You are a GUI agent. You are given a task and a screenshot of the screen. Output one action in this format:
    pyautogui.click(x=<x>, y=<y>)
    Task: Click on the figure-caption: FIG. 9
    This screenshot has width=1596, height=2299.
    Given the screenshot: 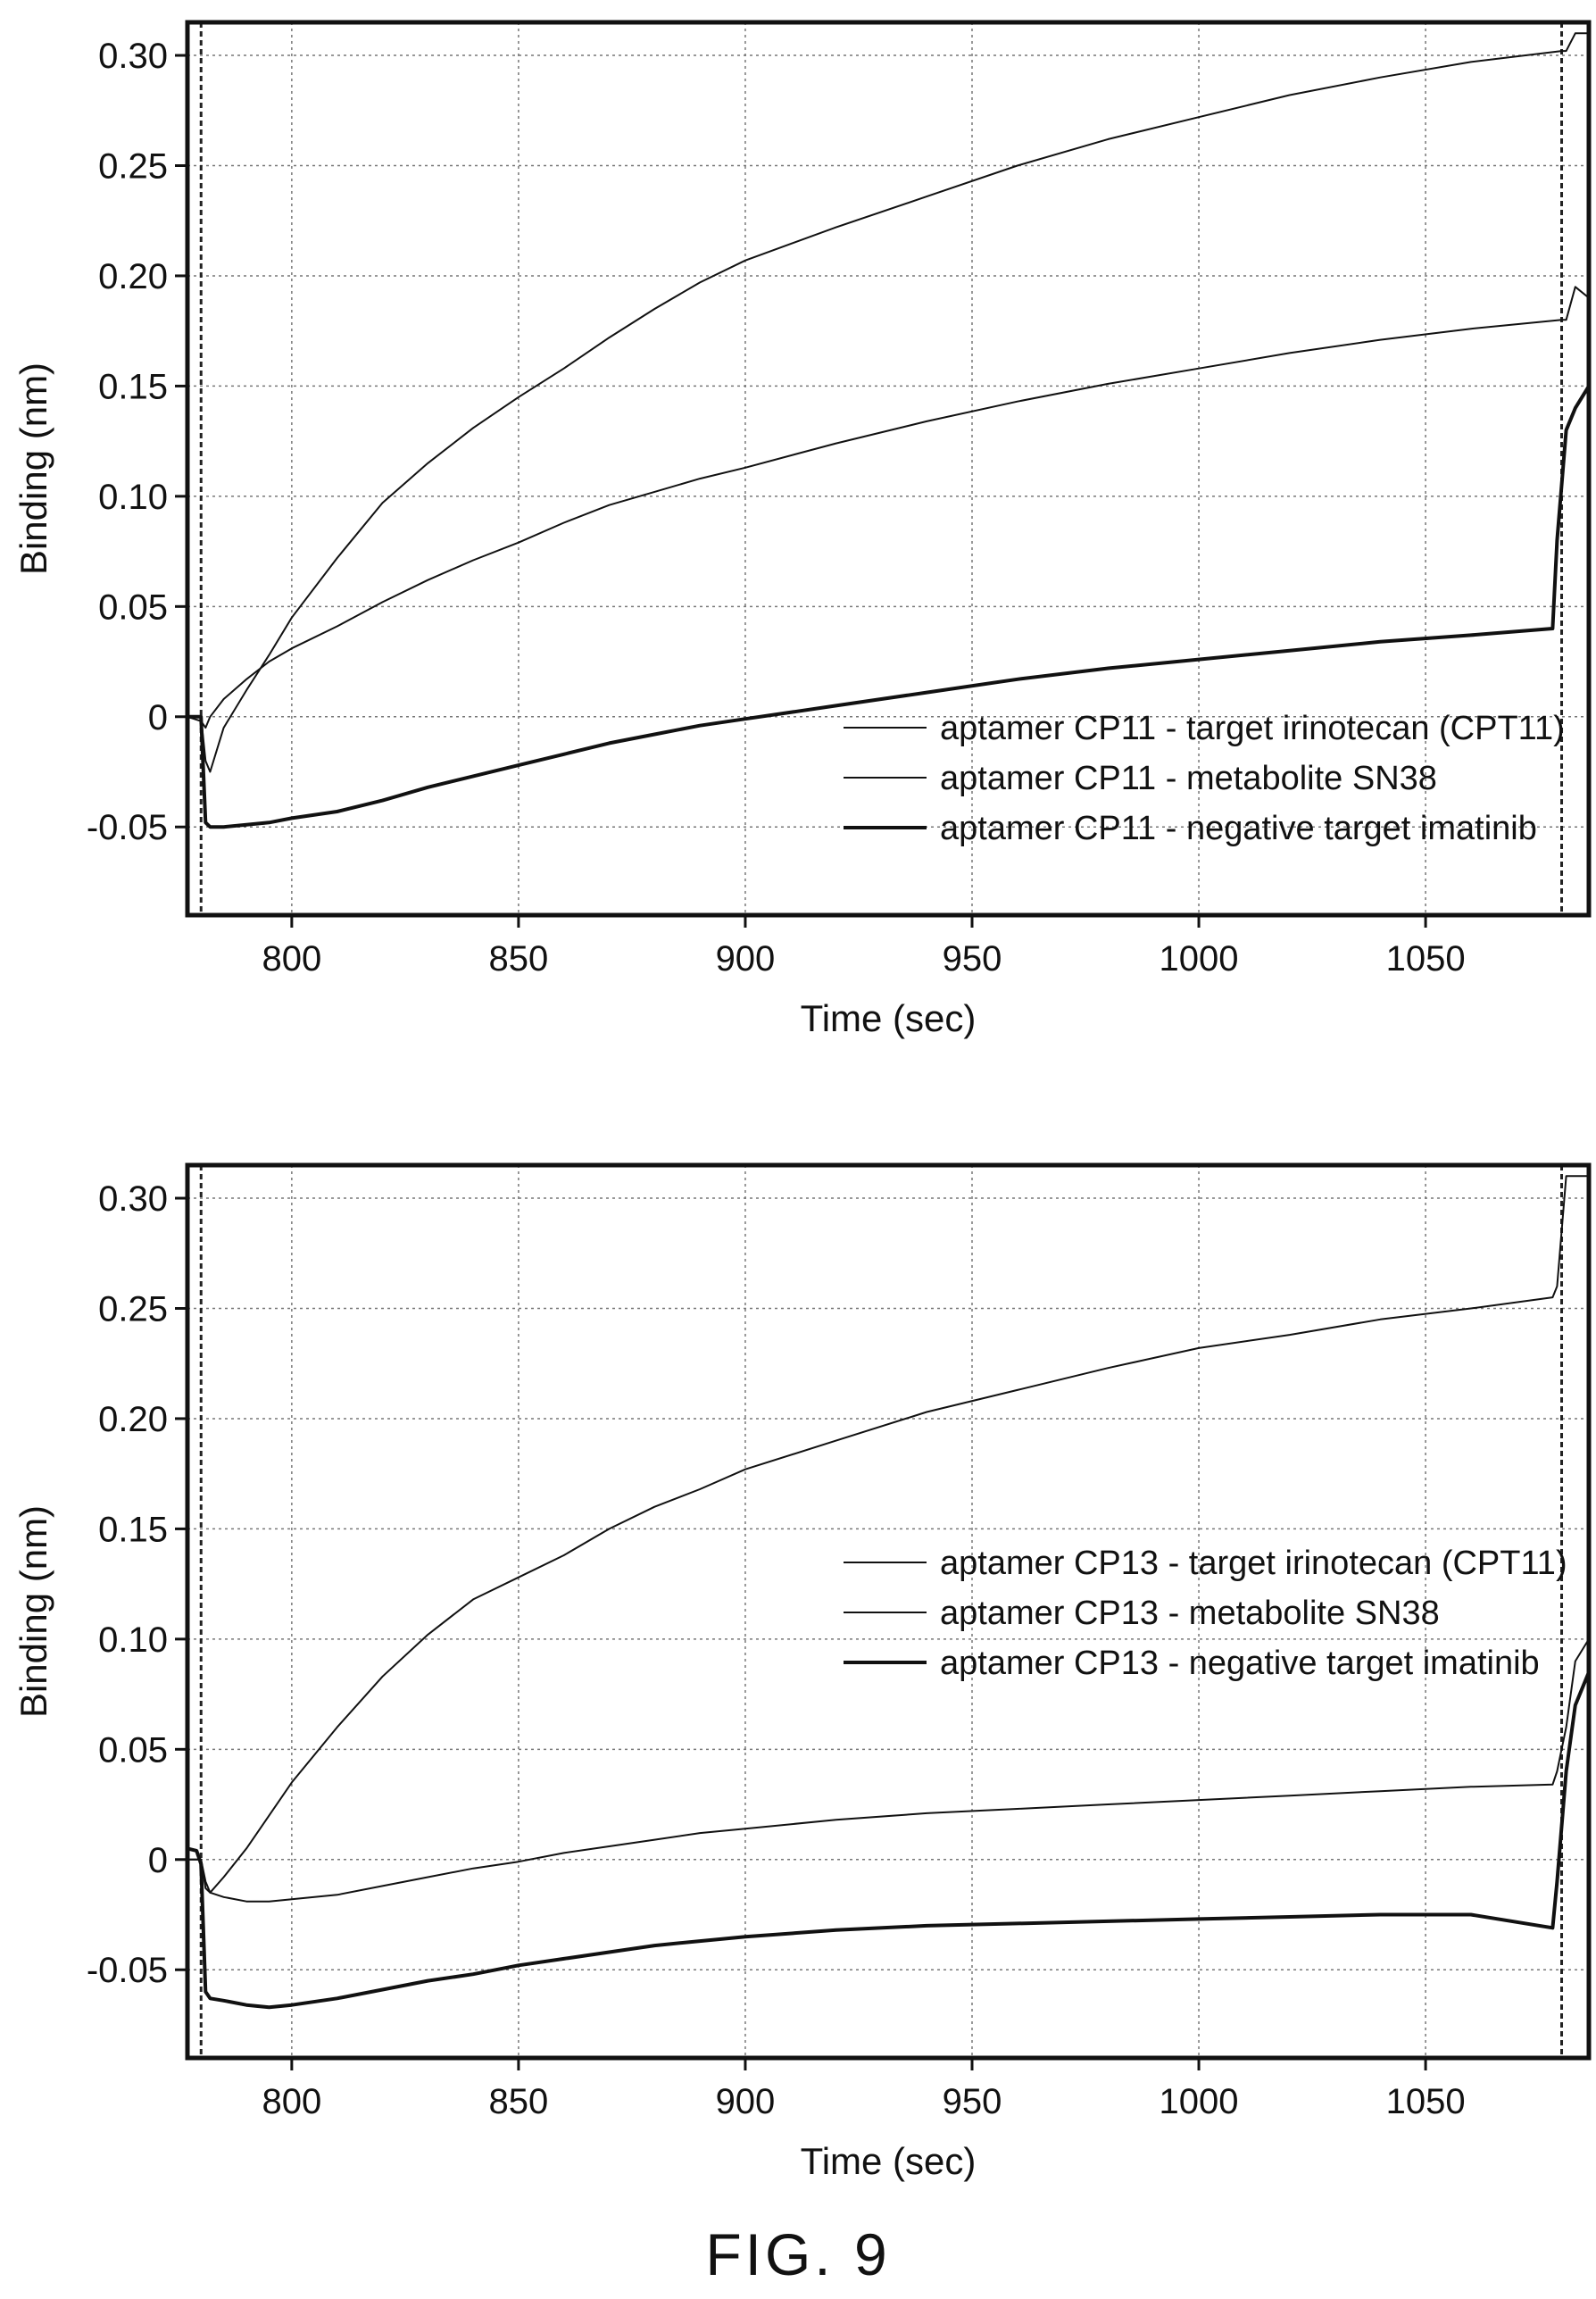 What is the action you would take?
    pyautogui.click(x=797, y=2254)
    